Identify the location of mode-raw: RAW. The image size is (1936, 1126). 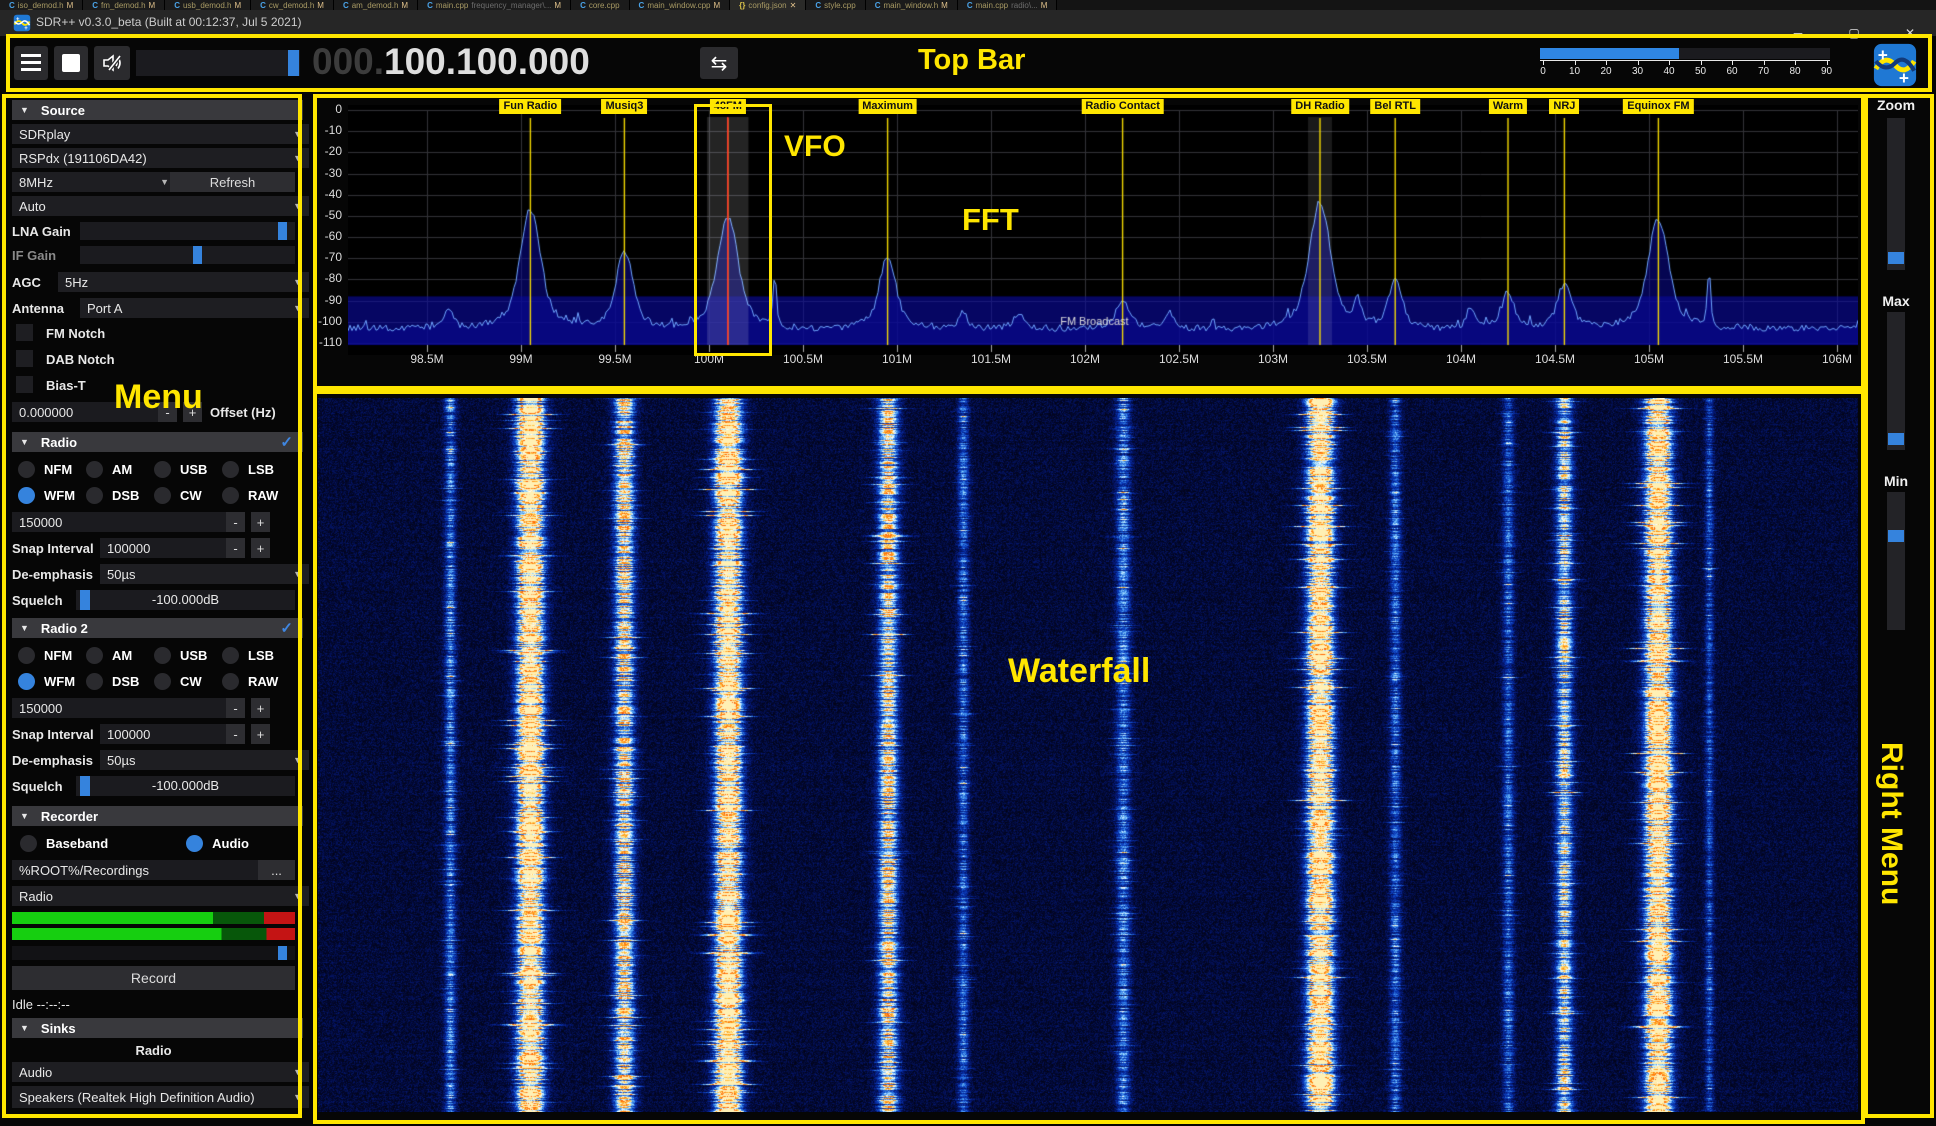
(256, 681).